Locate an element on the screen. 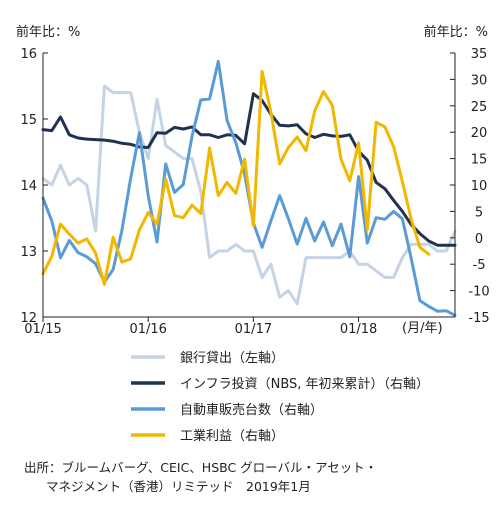 The height and width of the screenshot is (515, 500). right-tick-label: 20 is located at coordinates (479, 133).